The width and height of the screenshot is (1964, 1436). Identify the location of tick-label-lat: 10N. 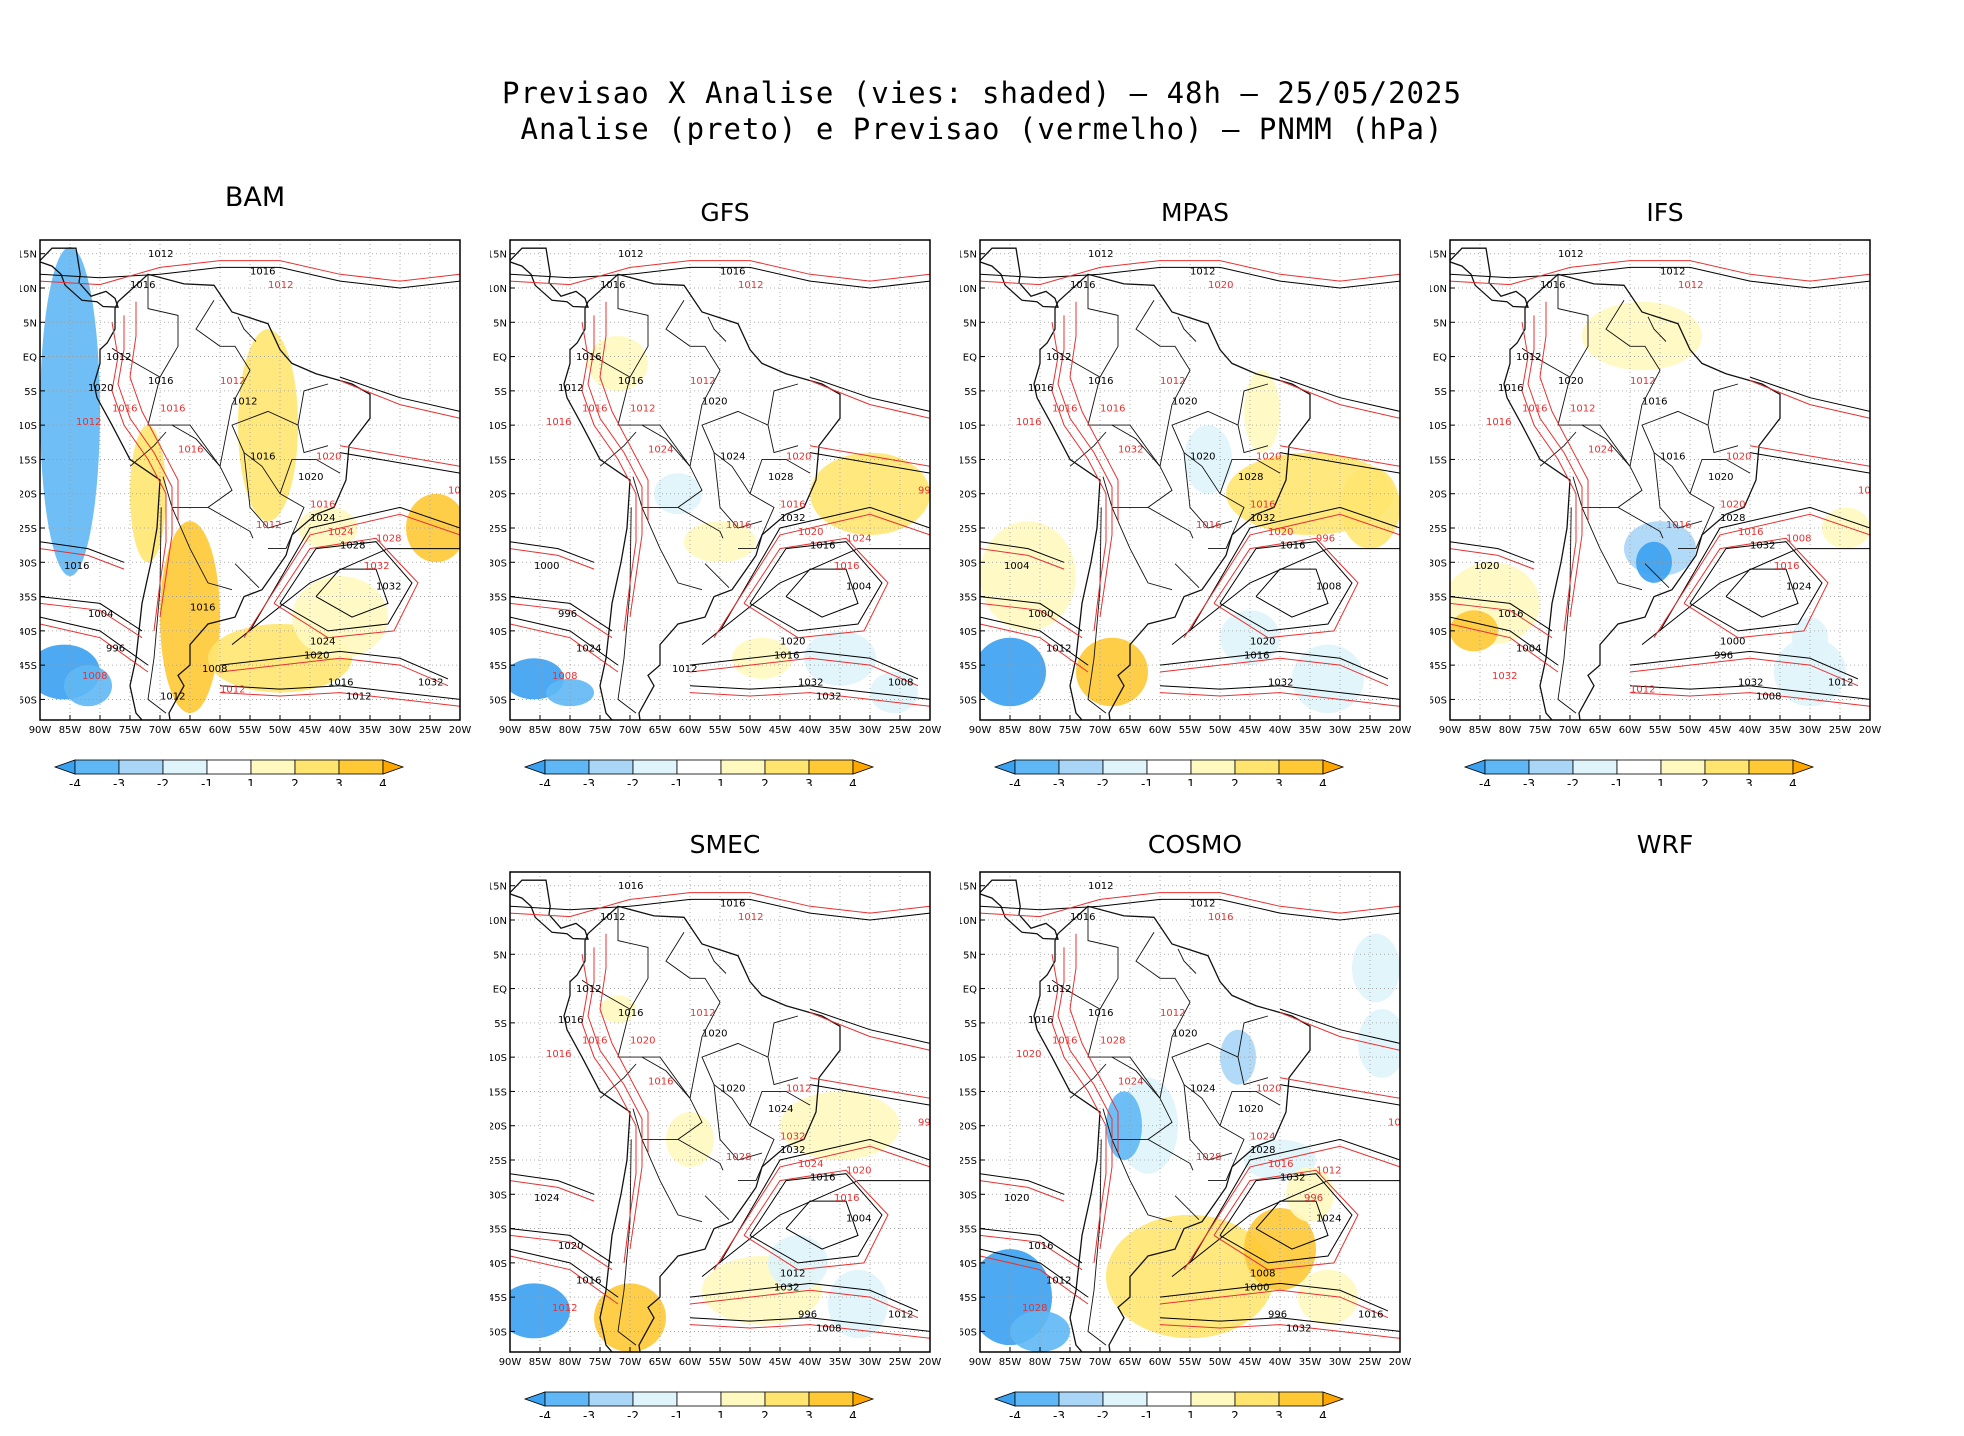
(1438, 289).